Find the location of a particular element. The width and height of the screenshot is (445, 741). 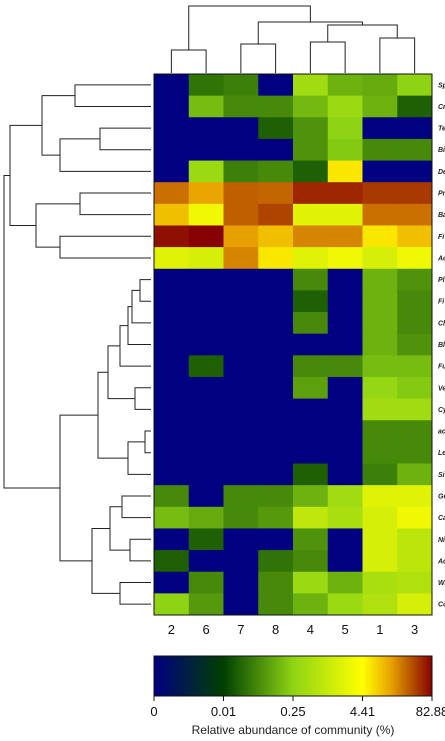

row-label: Pr is located at coordinates (441, 194).